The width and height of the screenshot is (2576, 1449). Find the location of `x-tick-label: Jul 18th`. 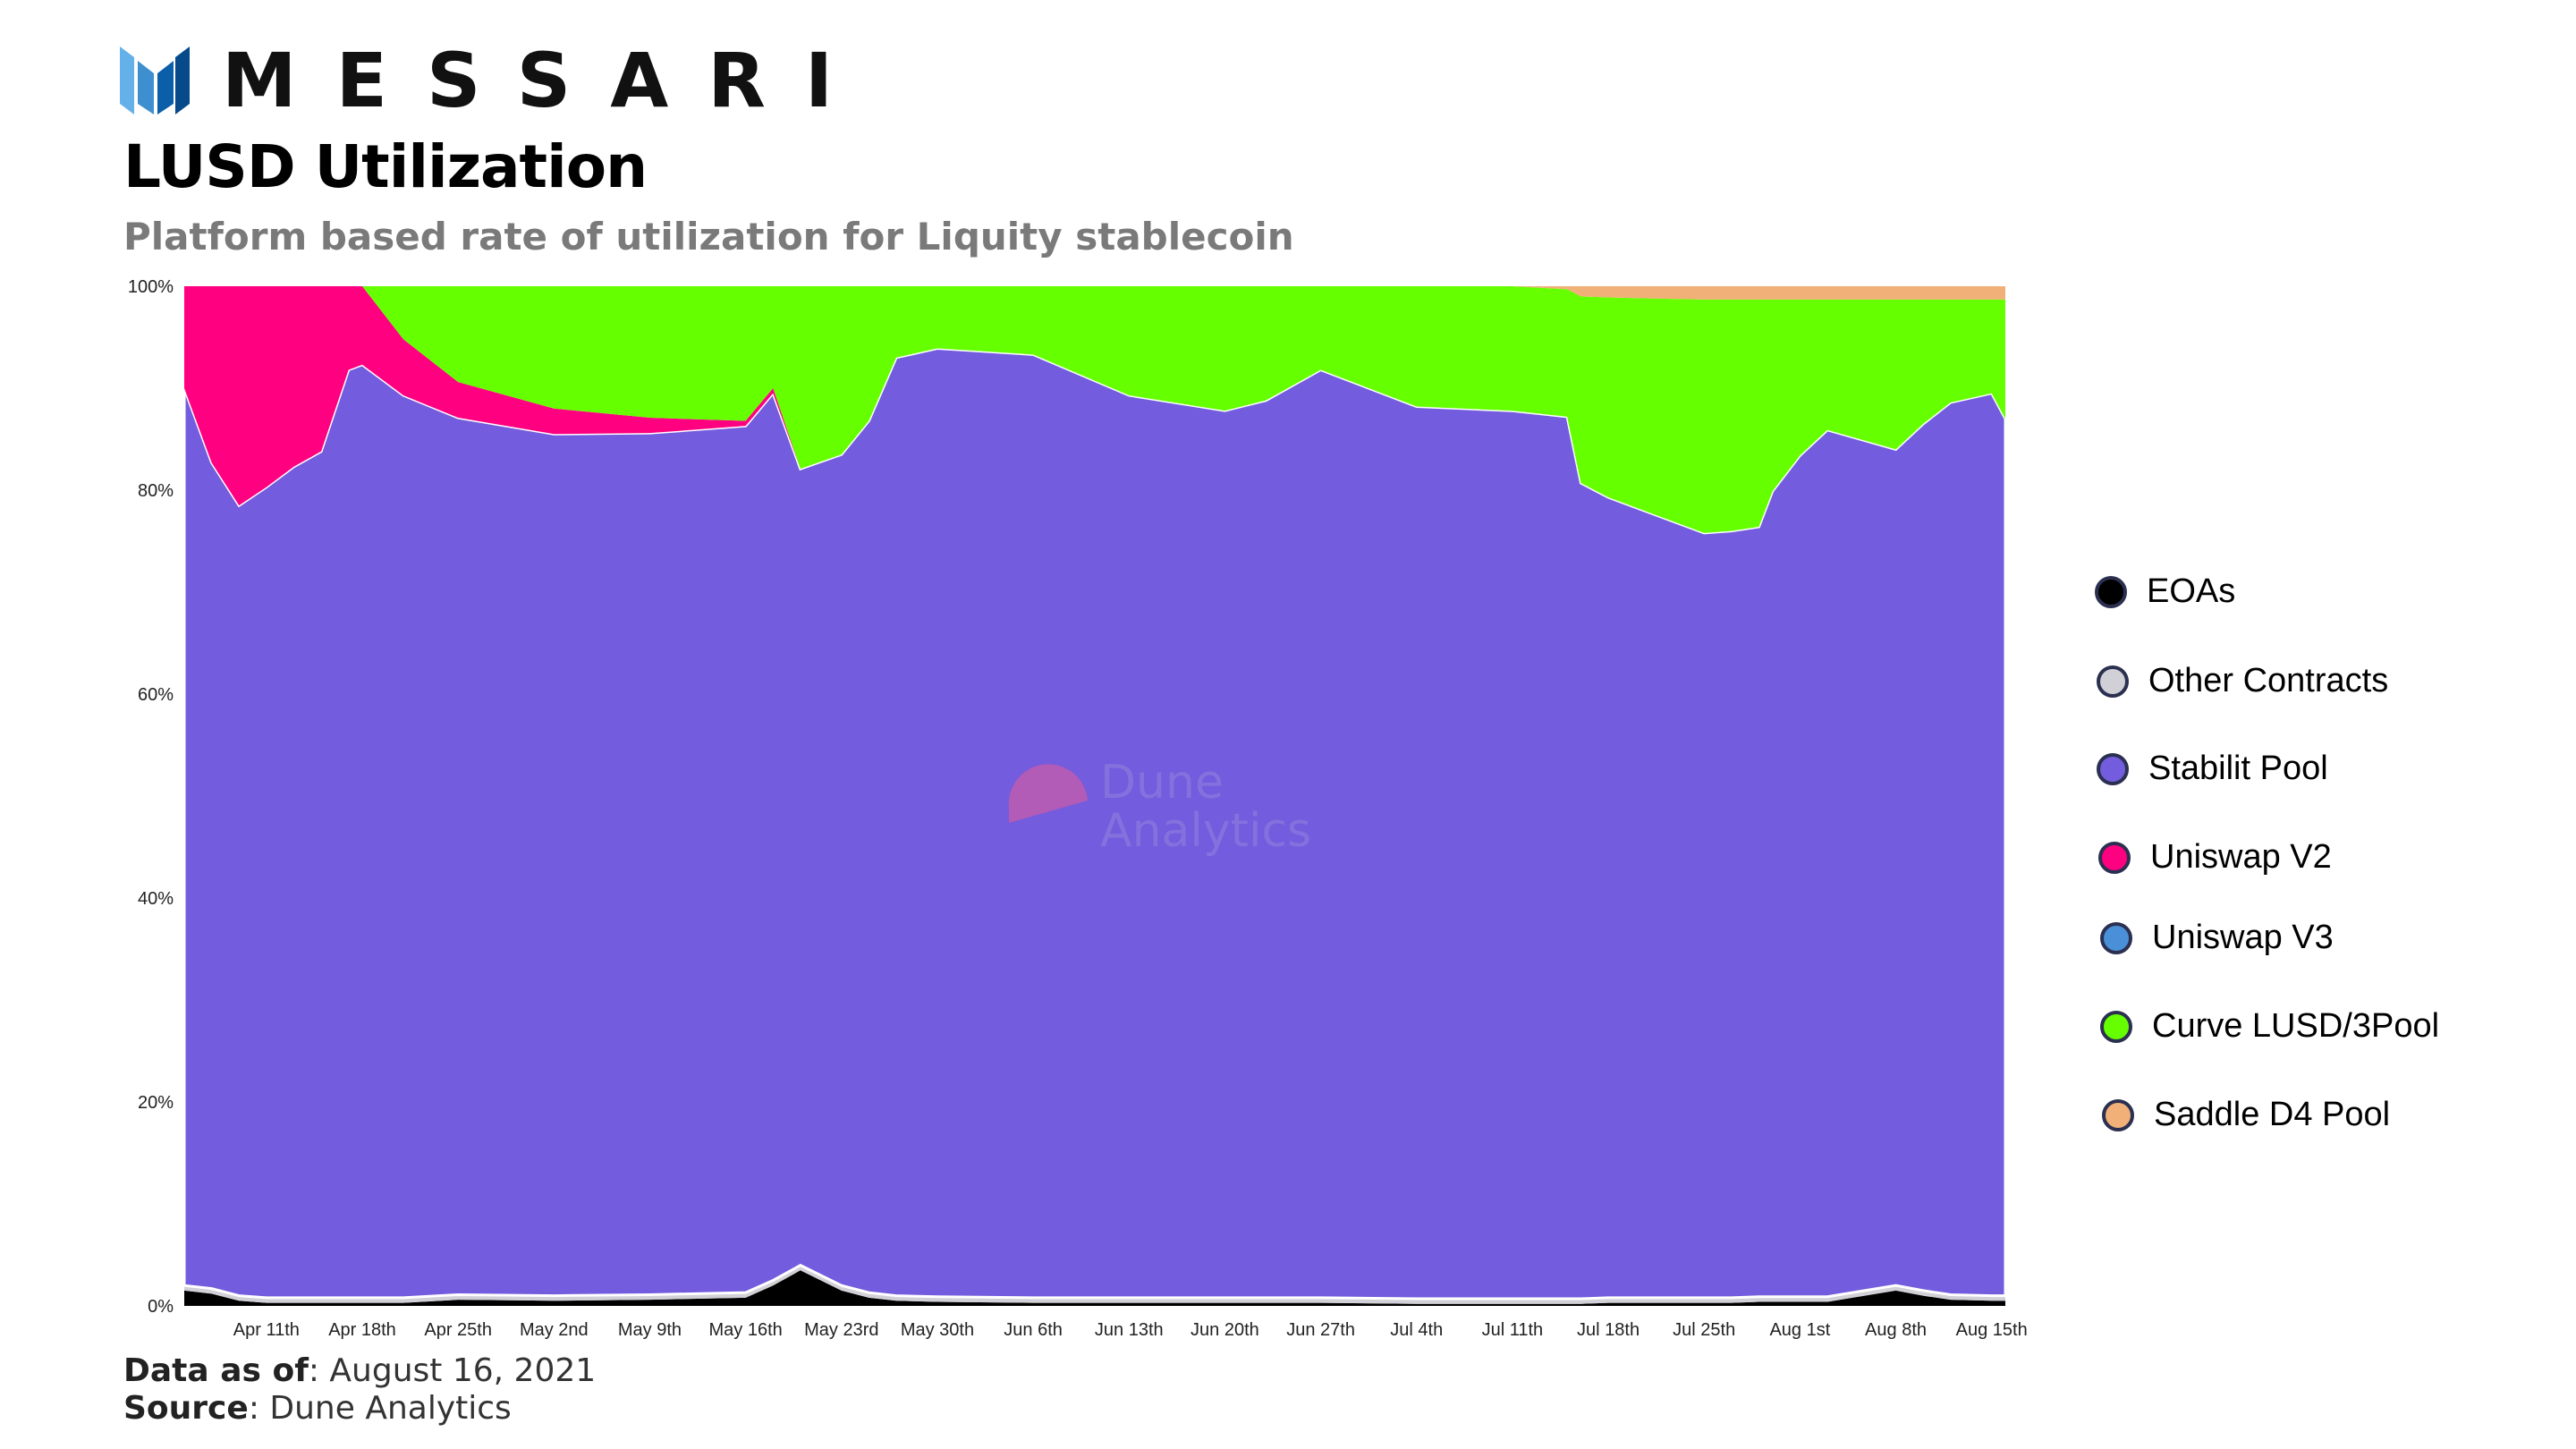

x-tick-label: Jul 18th is located at coordinates (1608, 1330).